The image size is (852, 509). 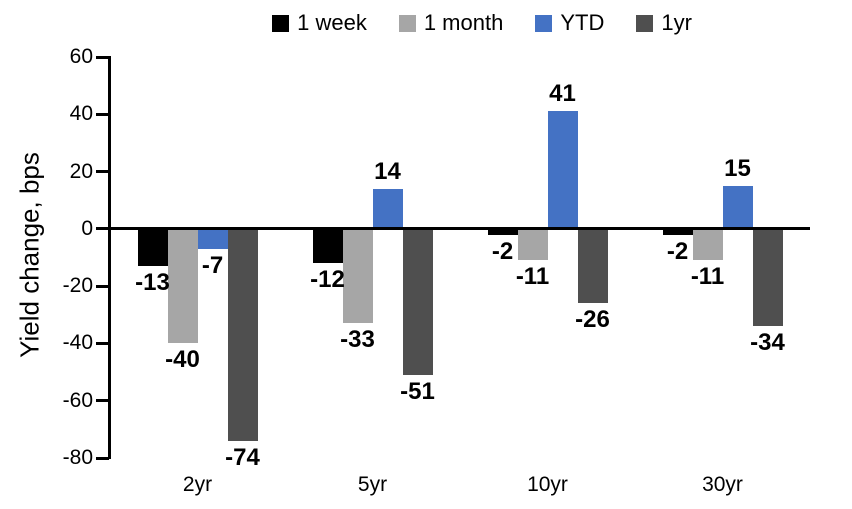 I want to click on y-tick-label: 60, so click(x=81, y=56).